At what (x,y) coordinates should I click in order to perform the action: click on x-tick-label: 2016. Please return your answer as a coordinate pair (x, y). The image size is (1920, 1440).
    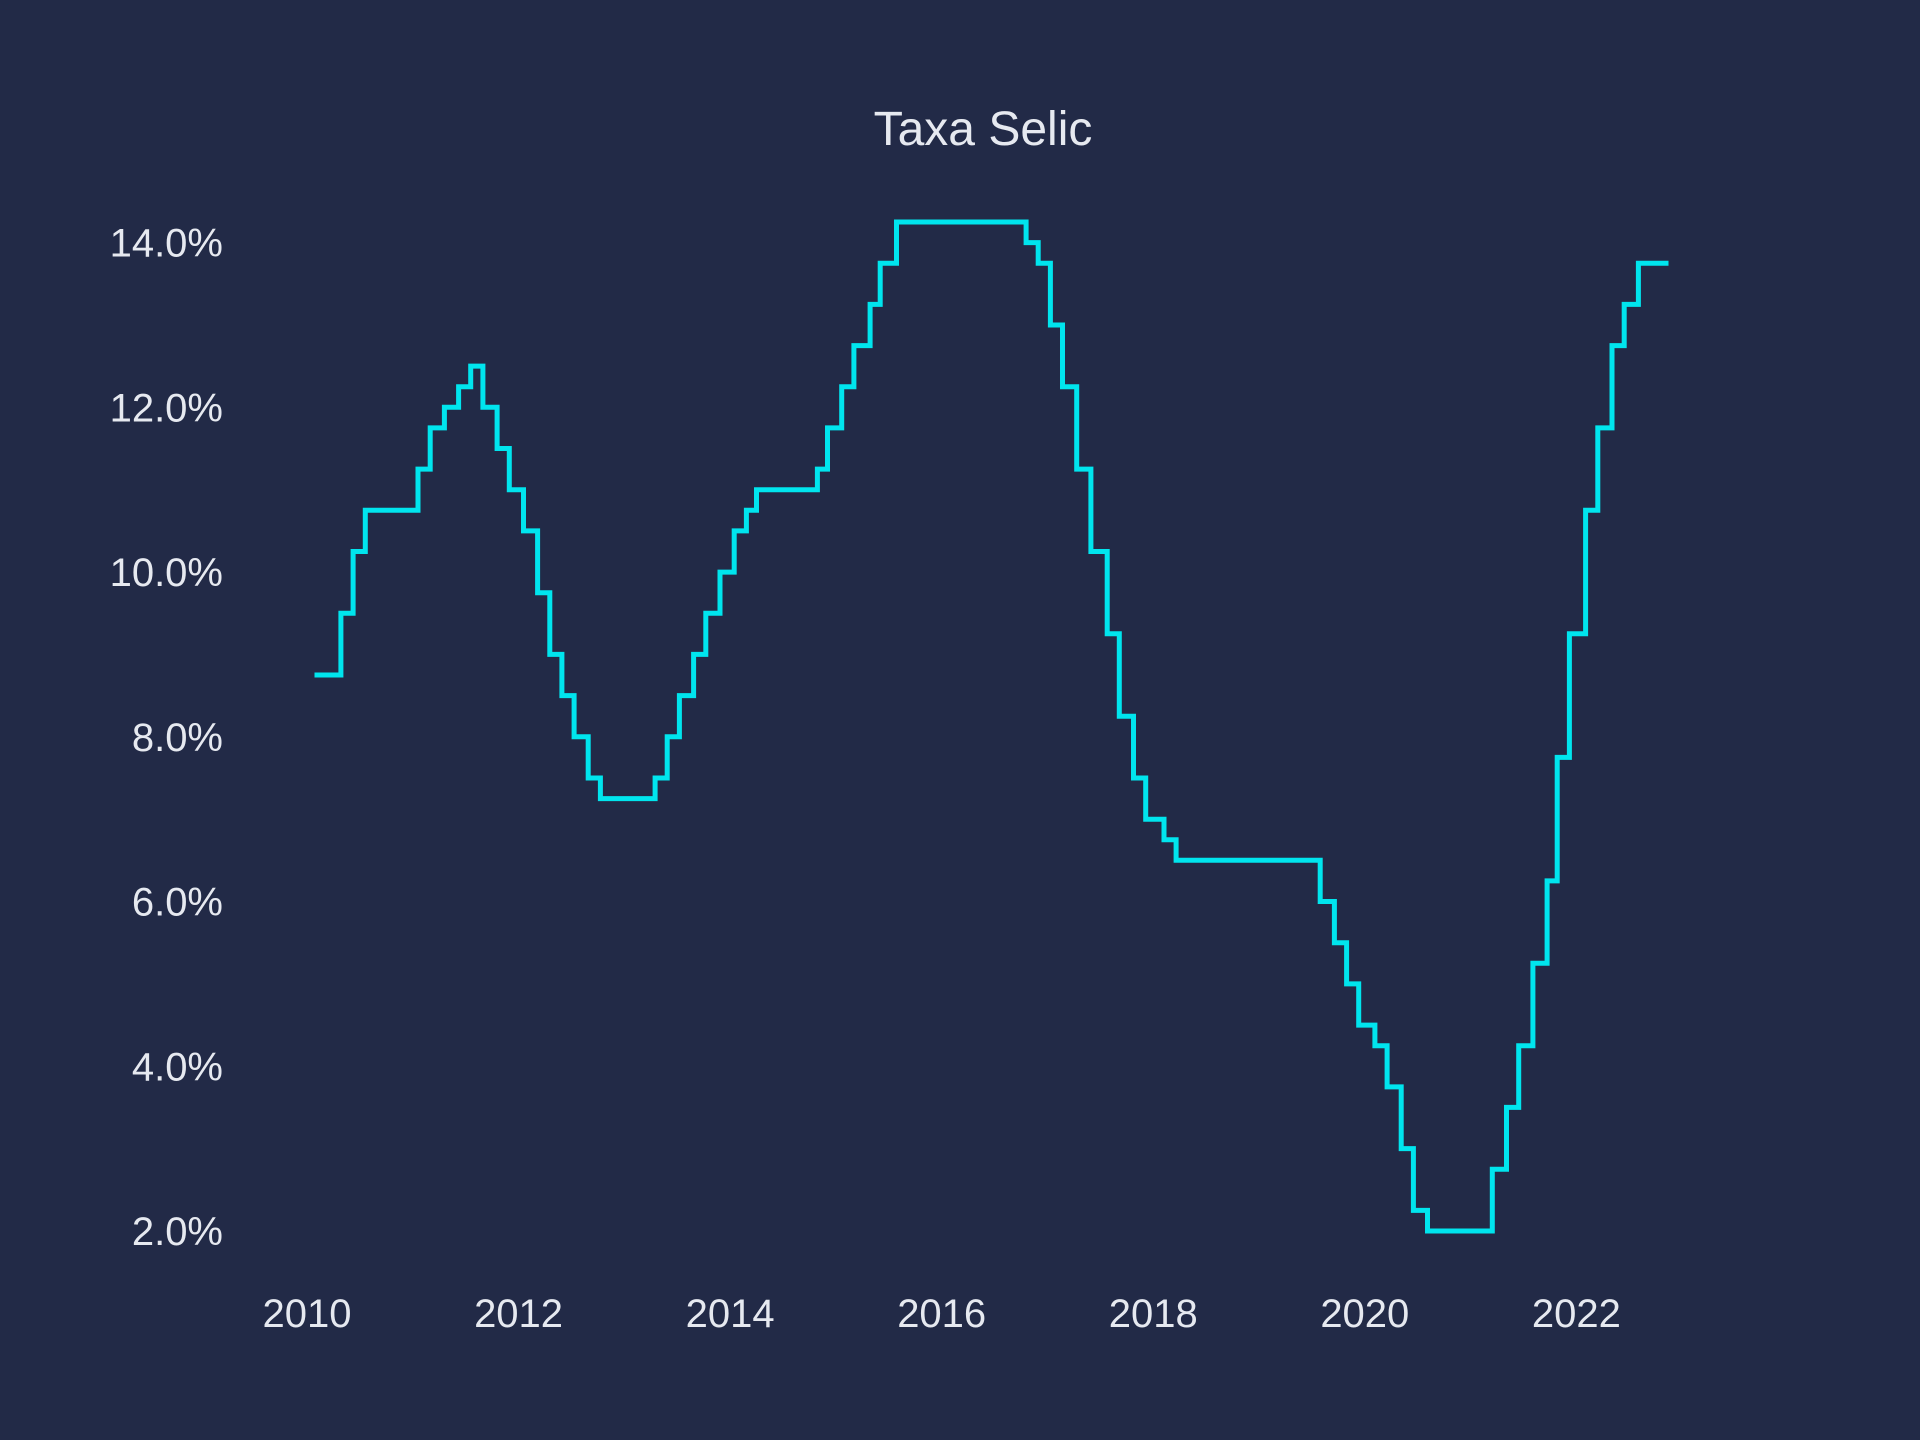
    Looking at the image, I should click on (941, 1314).